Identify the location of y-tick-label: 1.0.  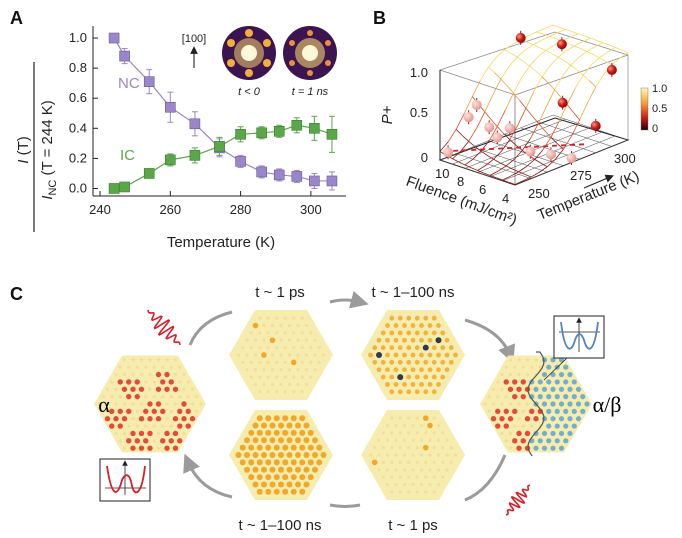
(78, 37).